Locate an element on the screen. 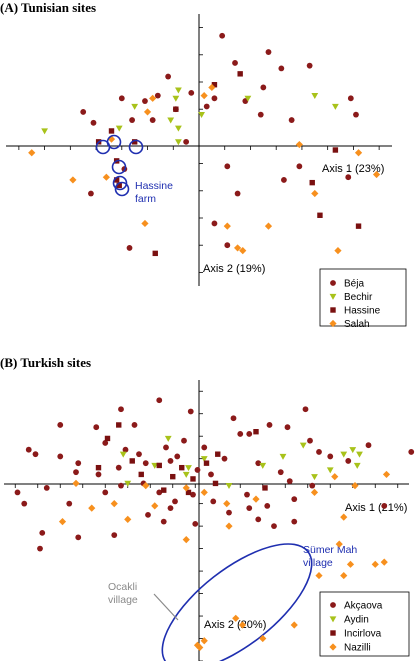  ocakli-pointer is located at coordinates (166, 607).